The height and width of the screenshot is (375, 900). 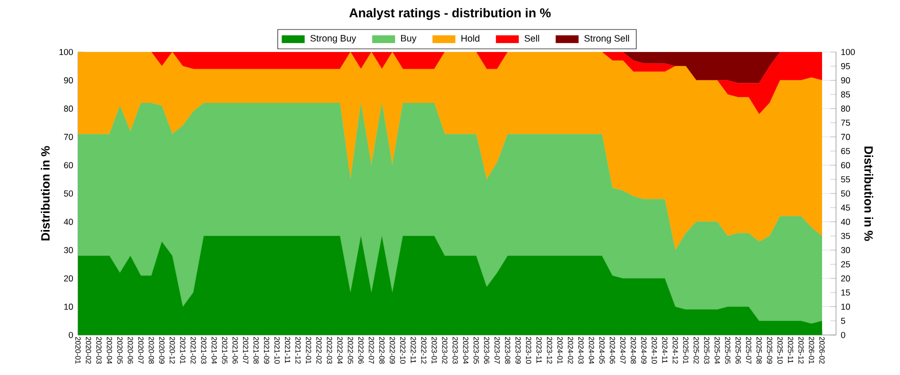 I want to click on y2-tick-label: 85, so click(x=845, y=94).